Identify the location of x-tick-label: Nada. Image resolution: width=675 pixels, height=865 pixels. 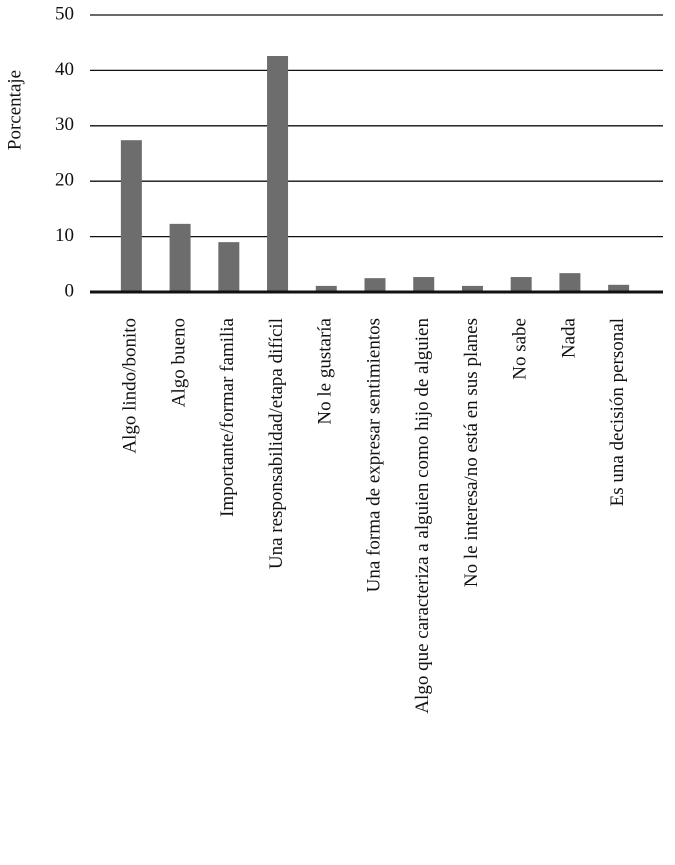
(568, 337).